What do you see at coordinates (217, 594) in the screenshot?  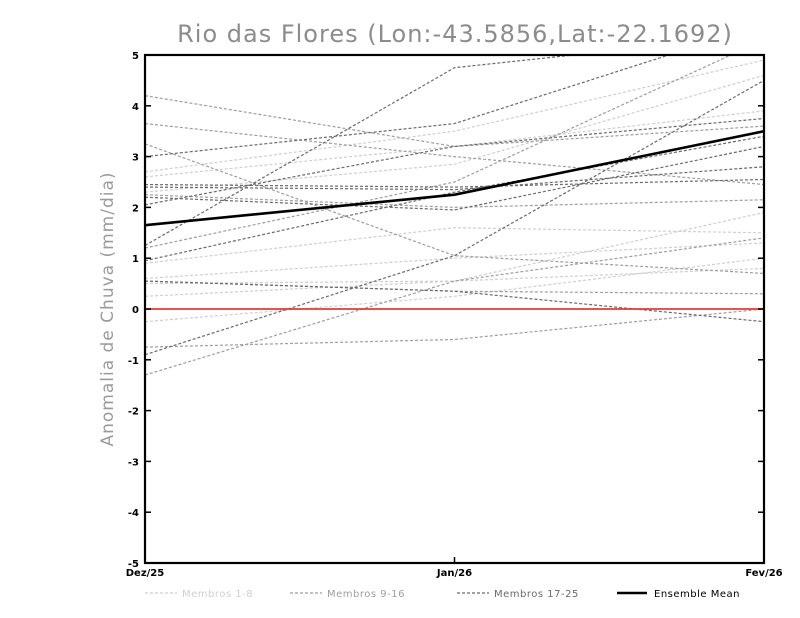 I see `legend-label: Membros 1-8` at bounding box center [217, 594].